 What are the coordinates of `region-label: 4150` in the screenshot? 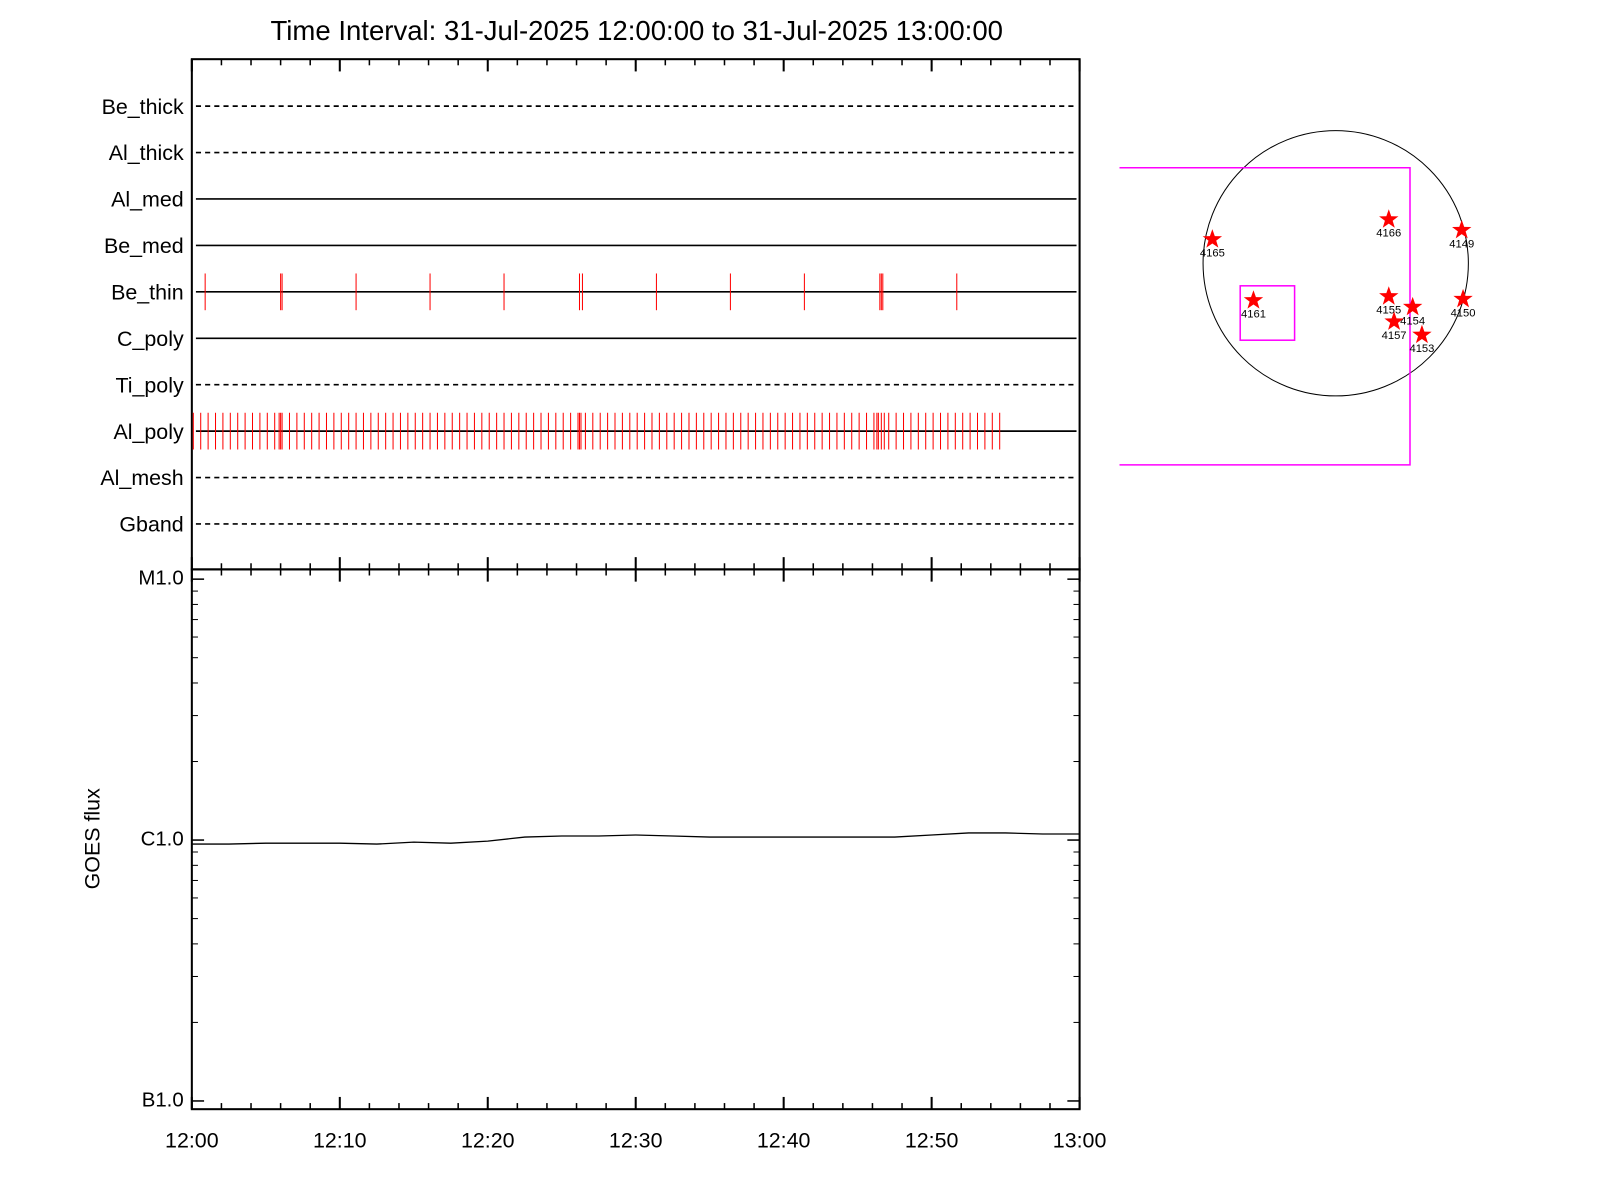 It's located at (1463, 313).